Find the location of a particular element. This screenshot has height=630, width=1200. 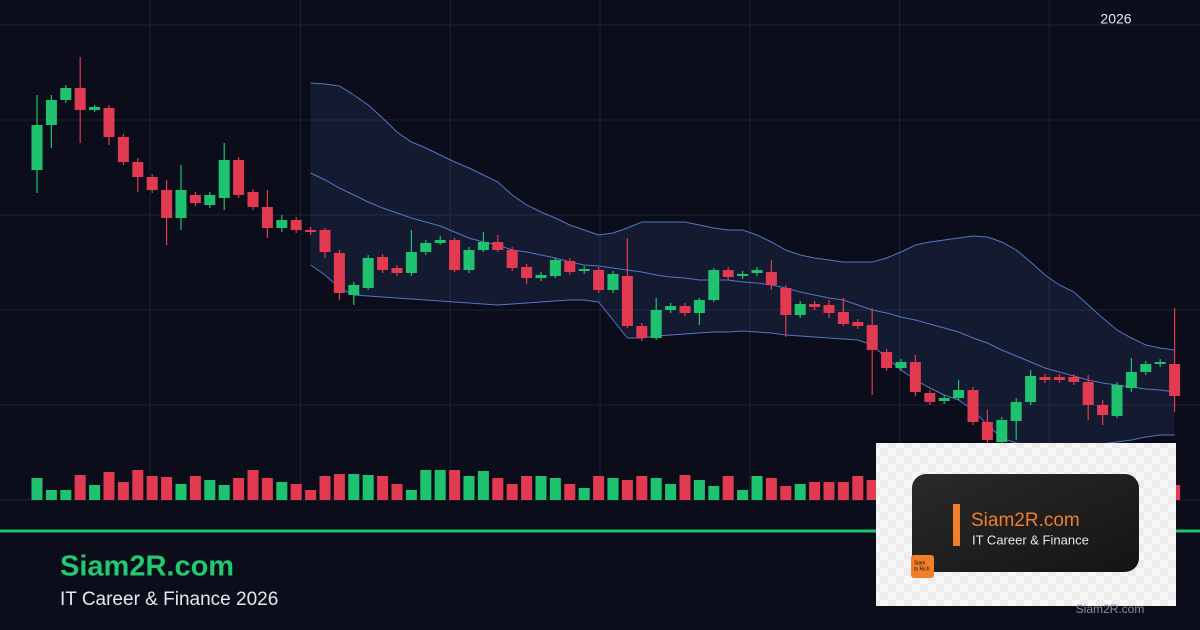

footer-url: Siam2R.com is located at coordinates (1110, 609).